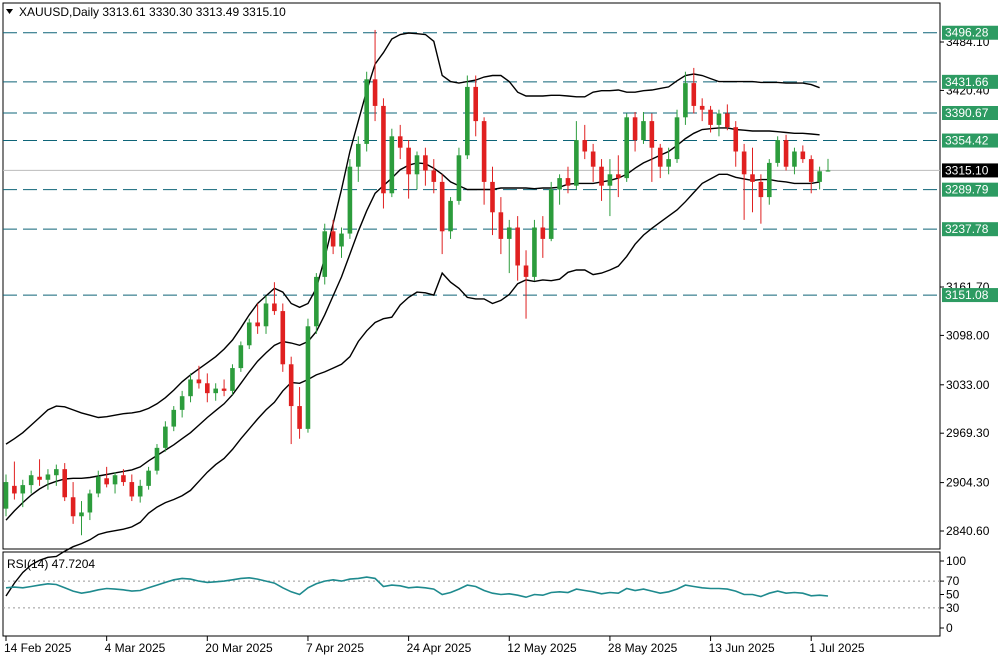 The width and height of the screenshot is (1004, 660). Describe the element at coordinates (51, 564) in the screenshot. I see `rsi-header: RSI(14) 47.7204` at that location.